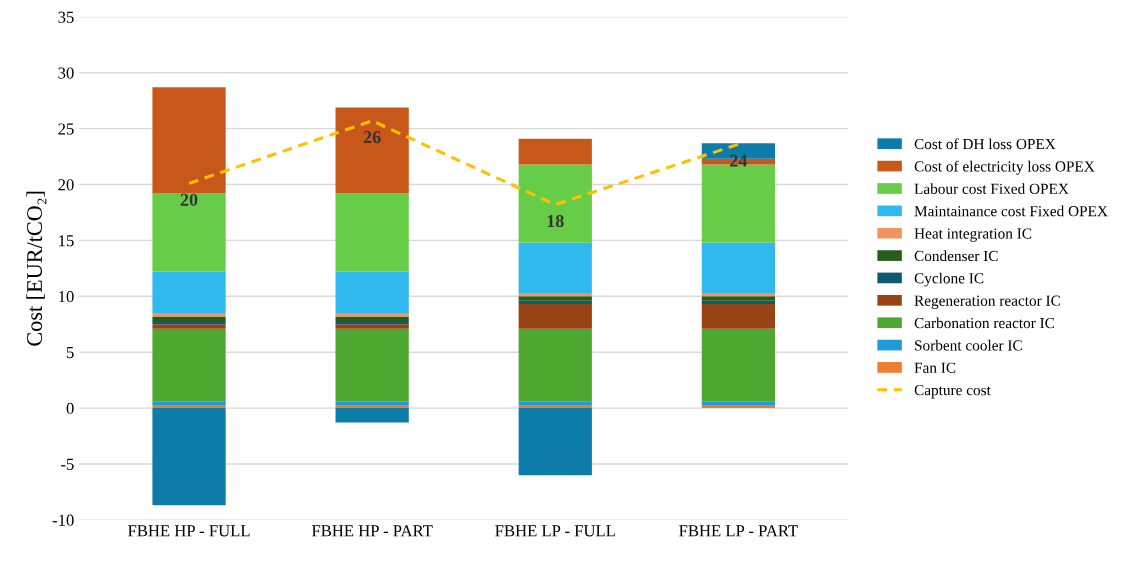 The width and height of the screenshot is (1131, 562). Describe the element at coordinates (956, 256) in the screenshot. I see `legend-label: Condenser IC` at that location.